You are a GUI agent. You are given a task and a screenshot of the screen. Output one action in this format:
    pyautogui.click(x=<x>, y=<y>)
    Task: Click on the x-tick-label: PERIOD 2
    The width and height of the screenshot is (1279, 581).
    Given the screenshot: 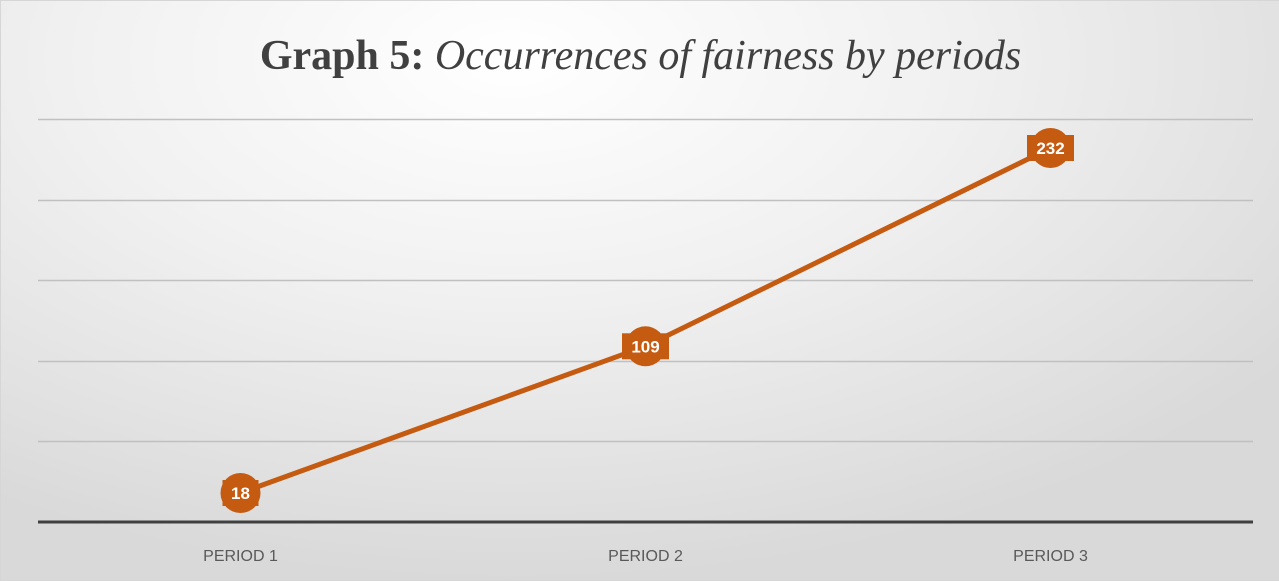 What is the action you would take?
    pyautogui.click(x=645, y=556)
    